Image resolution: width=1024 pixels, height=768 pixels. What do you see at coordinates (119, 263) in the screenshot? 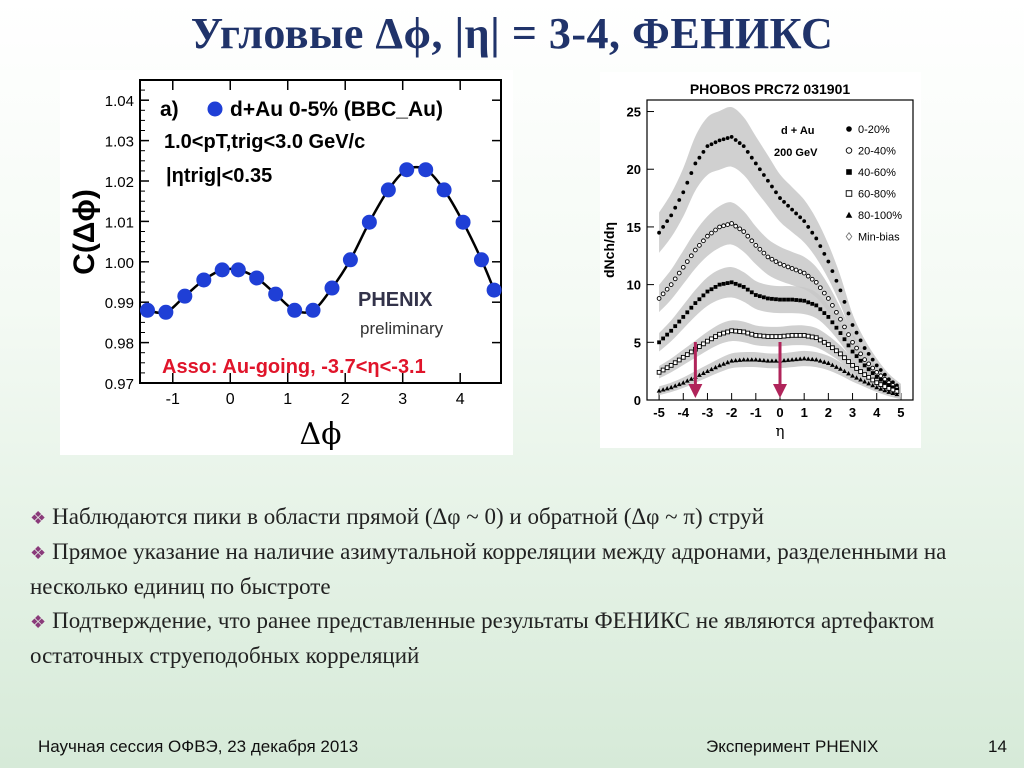
I see `y-tick-label: 1.00` at bounding box center [119, 263].